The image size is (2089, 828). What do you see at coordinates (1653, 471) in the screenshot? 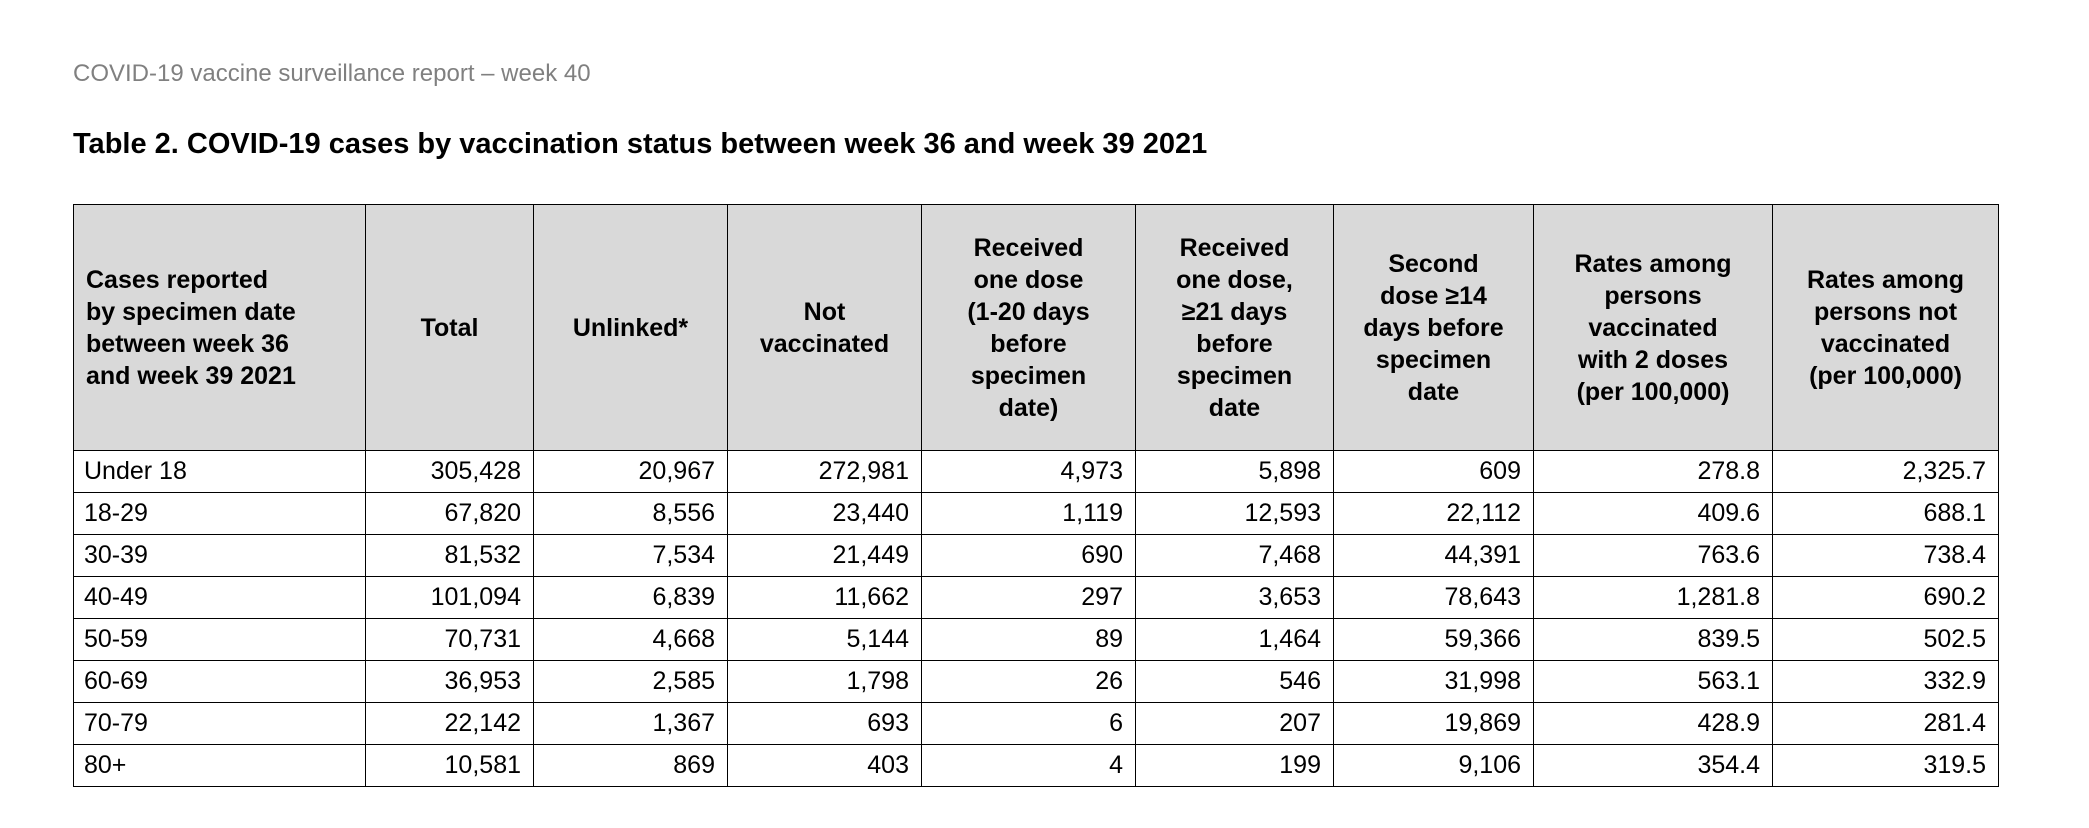
I see `cell-value: 278.8` at bounding box center [1653, 471].